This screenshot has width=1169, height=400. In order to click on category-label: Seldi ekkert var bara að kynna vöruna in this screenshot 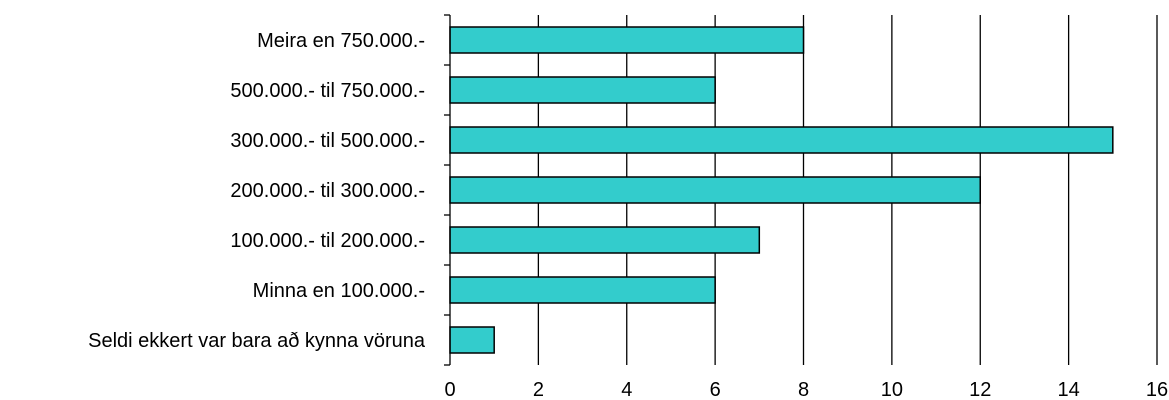, I will do `click(257, 341)`.